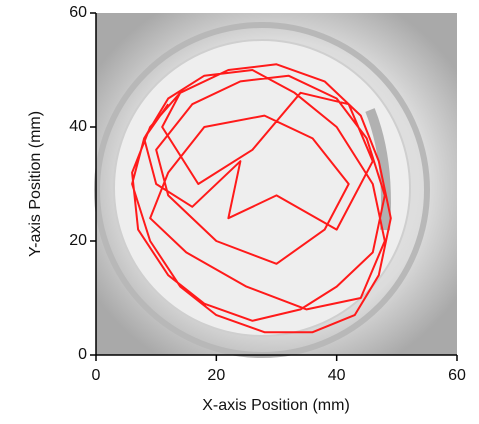 The width and height of the screenshot is (479, 424). What do you see at coordinates (96, 375) in the screenshot?
I see `x-tick-label: 0` at bounding box center [96, 375].